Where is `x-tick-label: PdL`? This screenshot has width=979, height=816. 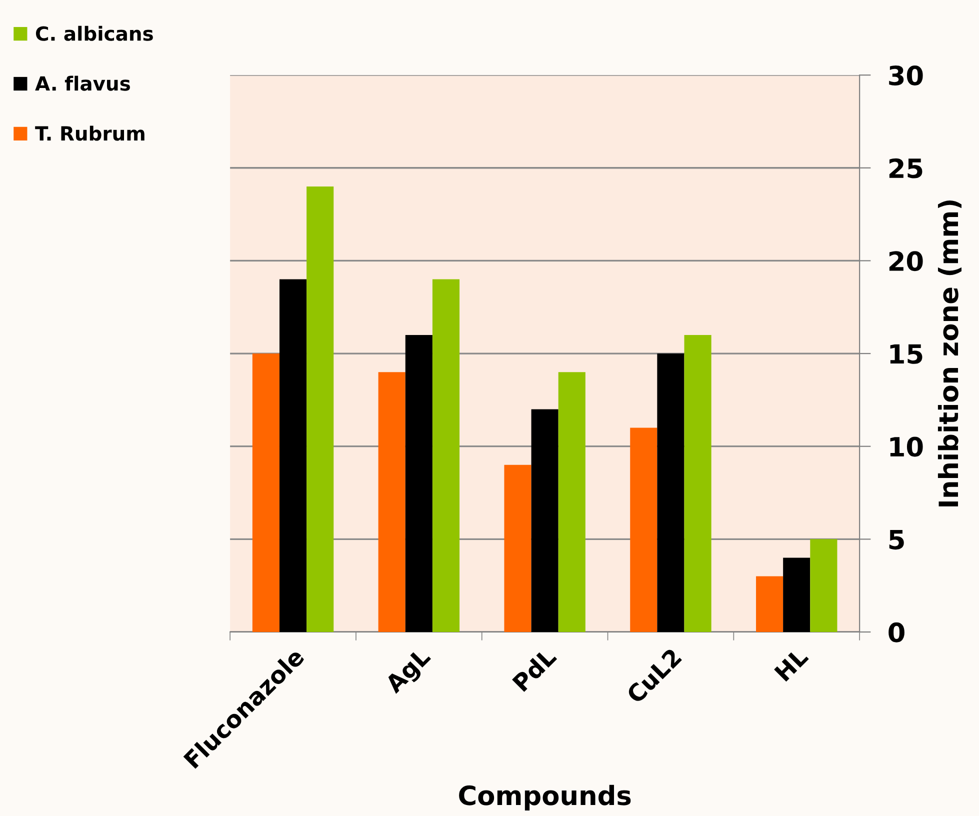 x-tick-label: PdL is located at coordinates (535, 669).